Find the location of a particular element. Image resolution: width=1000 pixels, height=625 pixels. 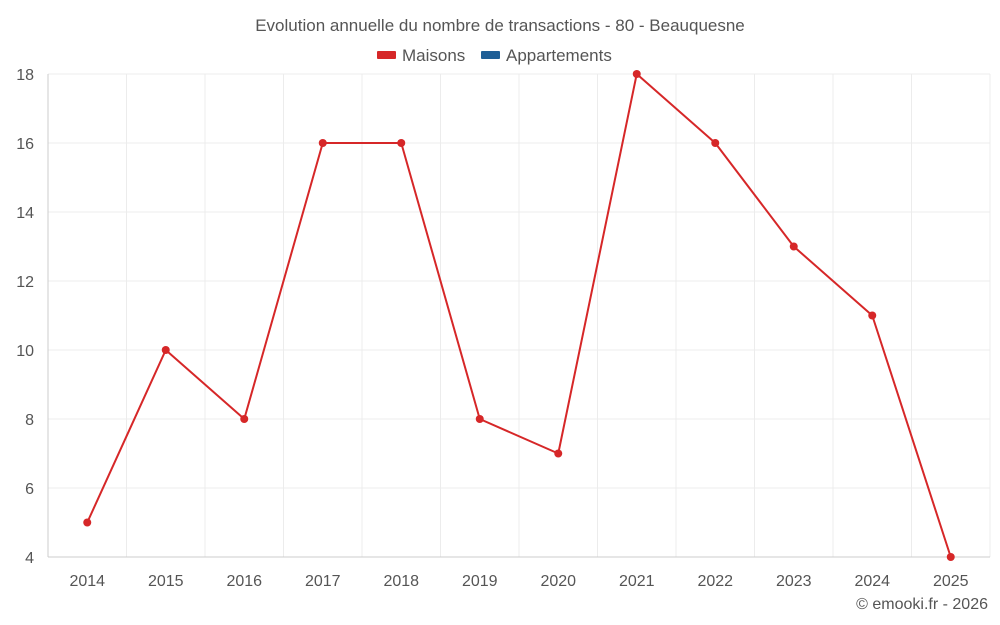

y-tick-label: 4 is located at coordinates (29, 558).